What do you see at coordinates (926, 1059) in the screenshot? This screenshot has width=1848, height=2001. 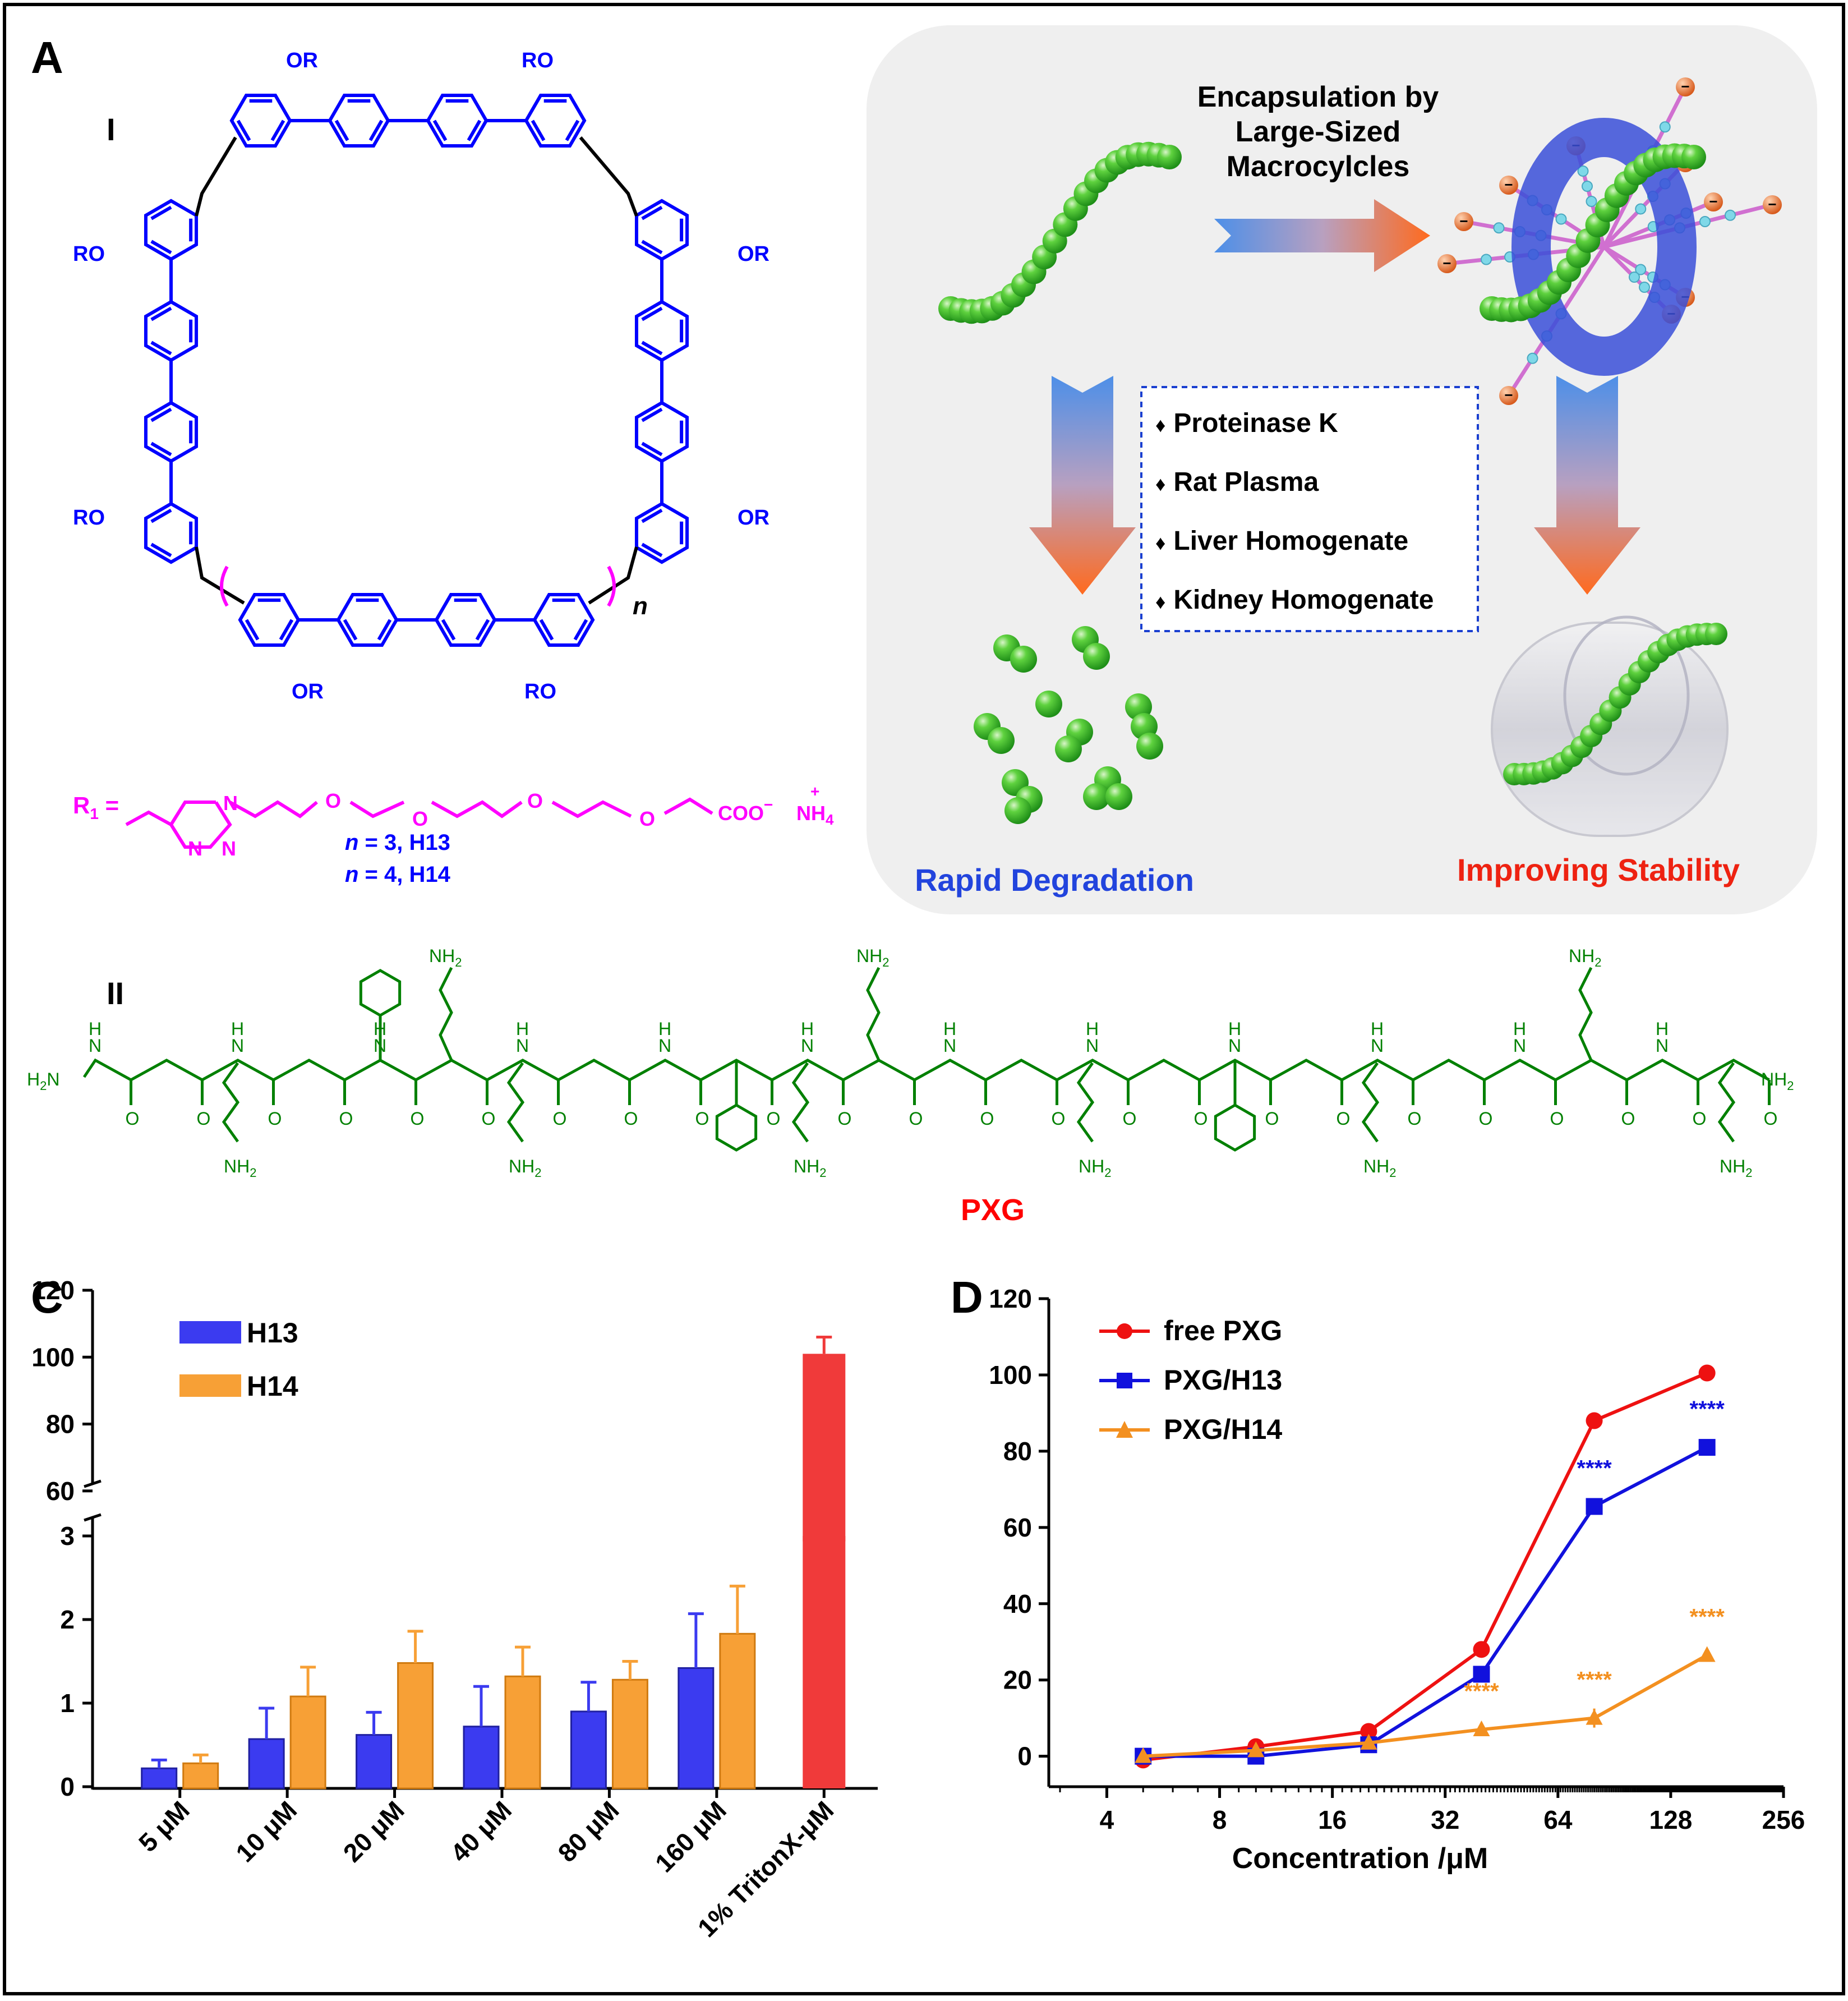 I see `peptide-backbone` at bounding box center [926, 1059].